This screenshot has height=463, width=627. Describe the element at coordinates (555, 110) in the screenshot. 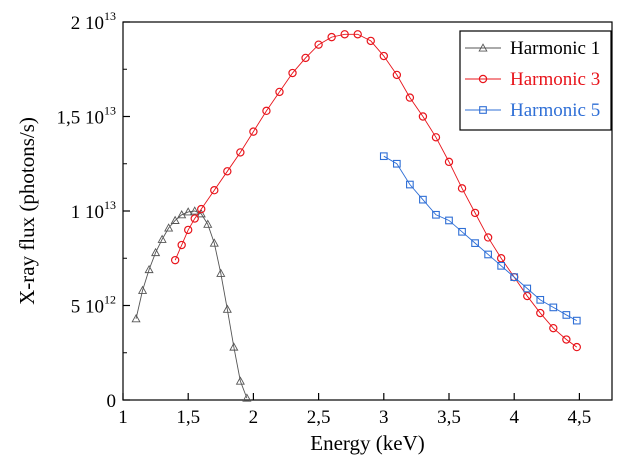

I see `legend-label: Harmonic 5` at that location.